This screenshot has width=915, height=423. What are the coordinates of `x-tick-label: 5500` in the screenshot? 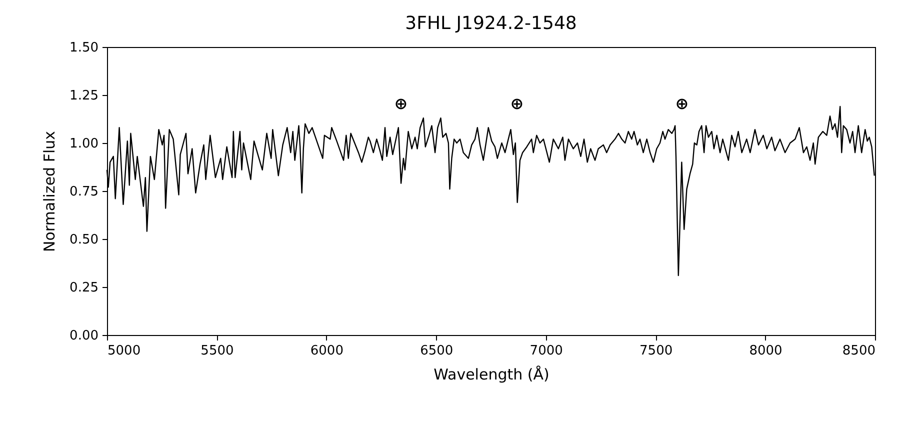 It's located at (217, 351).